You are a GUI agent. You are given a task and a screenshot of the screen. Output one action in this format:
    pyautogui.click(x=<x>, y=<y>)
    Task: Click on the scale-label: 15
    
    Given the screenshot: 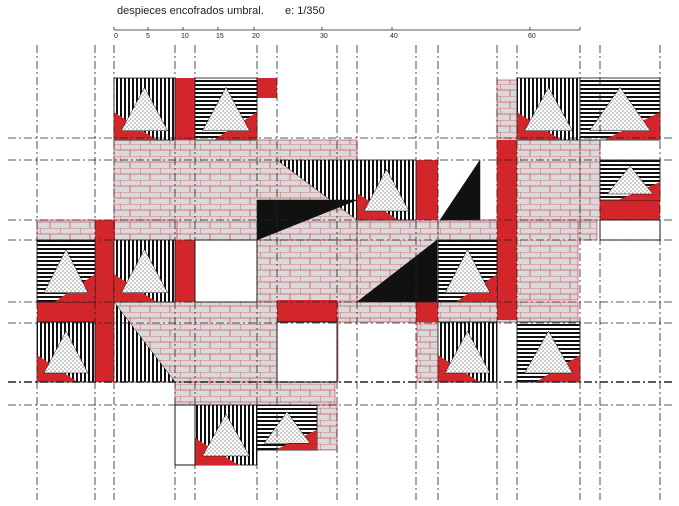 What is the action you would take?
    pyautogui.click(x=220, y=36)
    